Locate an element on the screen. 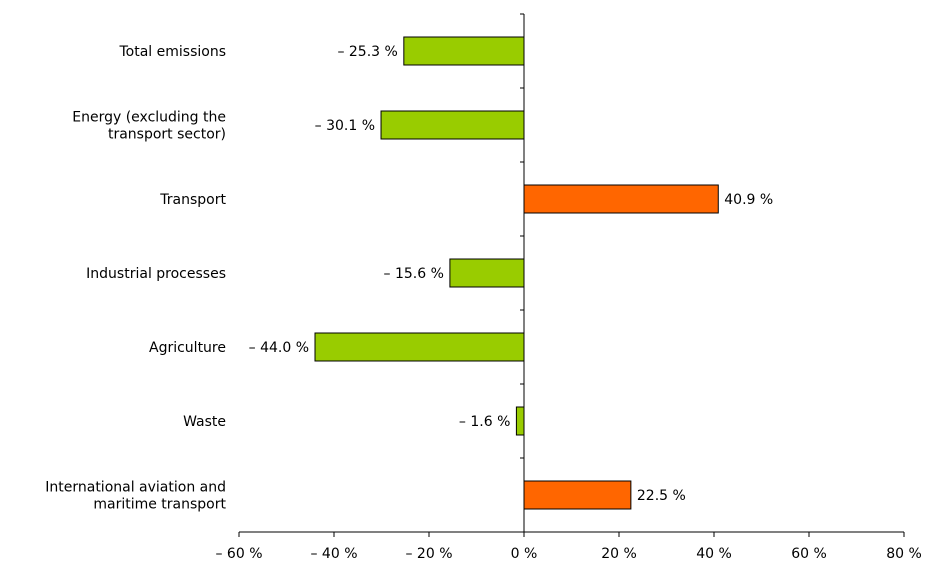 The height and width of the screenshot is (583, 950). data-label: – 15.6 % is located at coordinates (414, 274).